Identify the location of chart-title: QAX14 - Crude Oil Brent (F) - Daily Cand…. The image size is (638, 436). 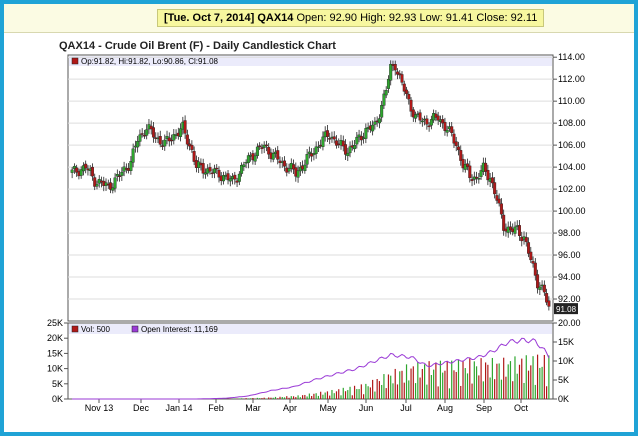
(197, 46).